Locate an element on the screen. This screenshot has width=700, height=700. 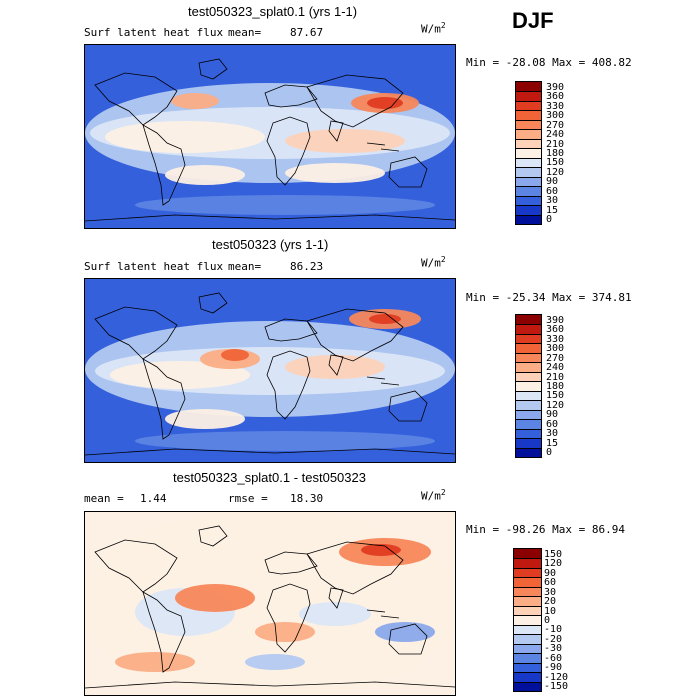
panel2-units: W/m2 is located at coordinates (433, 262).